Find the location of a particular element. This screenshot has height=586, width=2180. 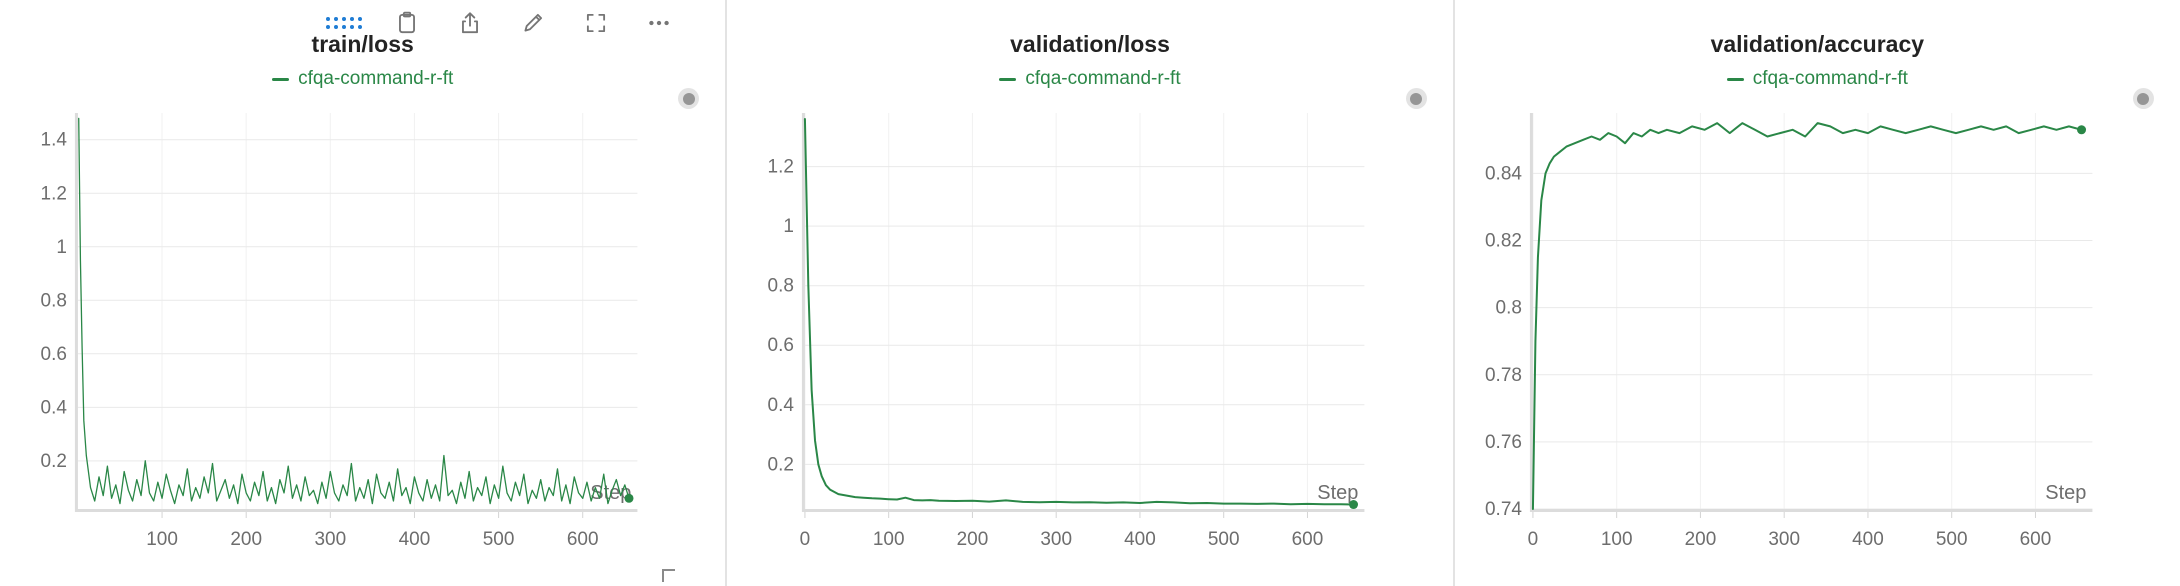

fullscreen-icon is located at coordinates (595, 23).